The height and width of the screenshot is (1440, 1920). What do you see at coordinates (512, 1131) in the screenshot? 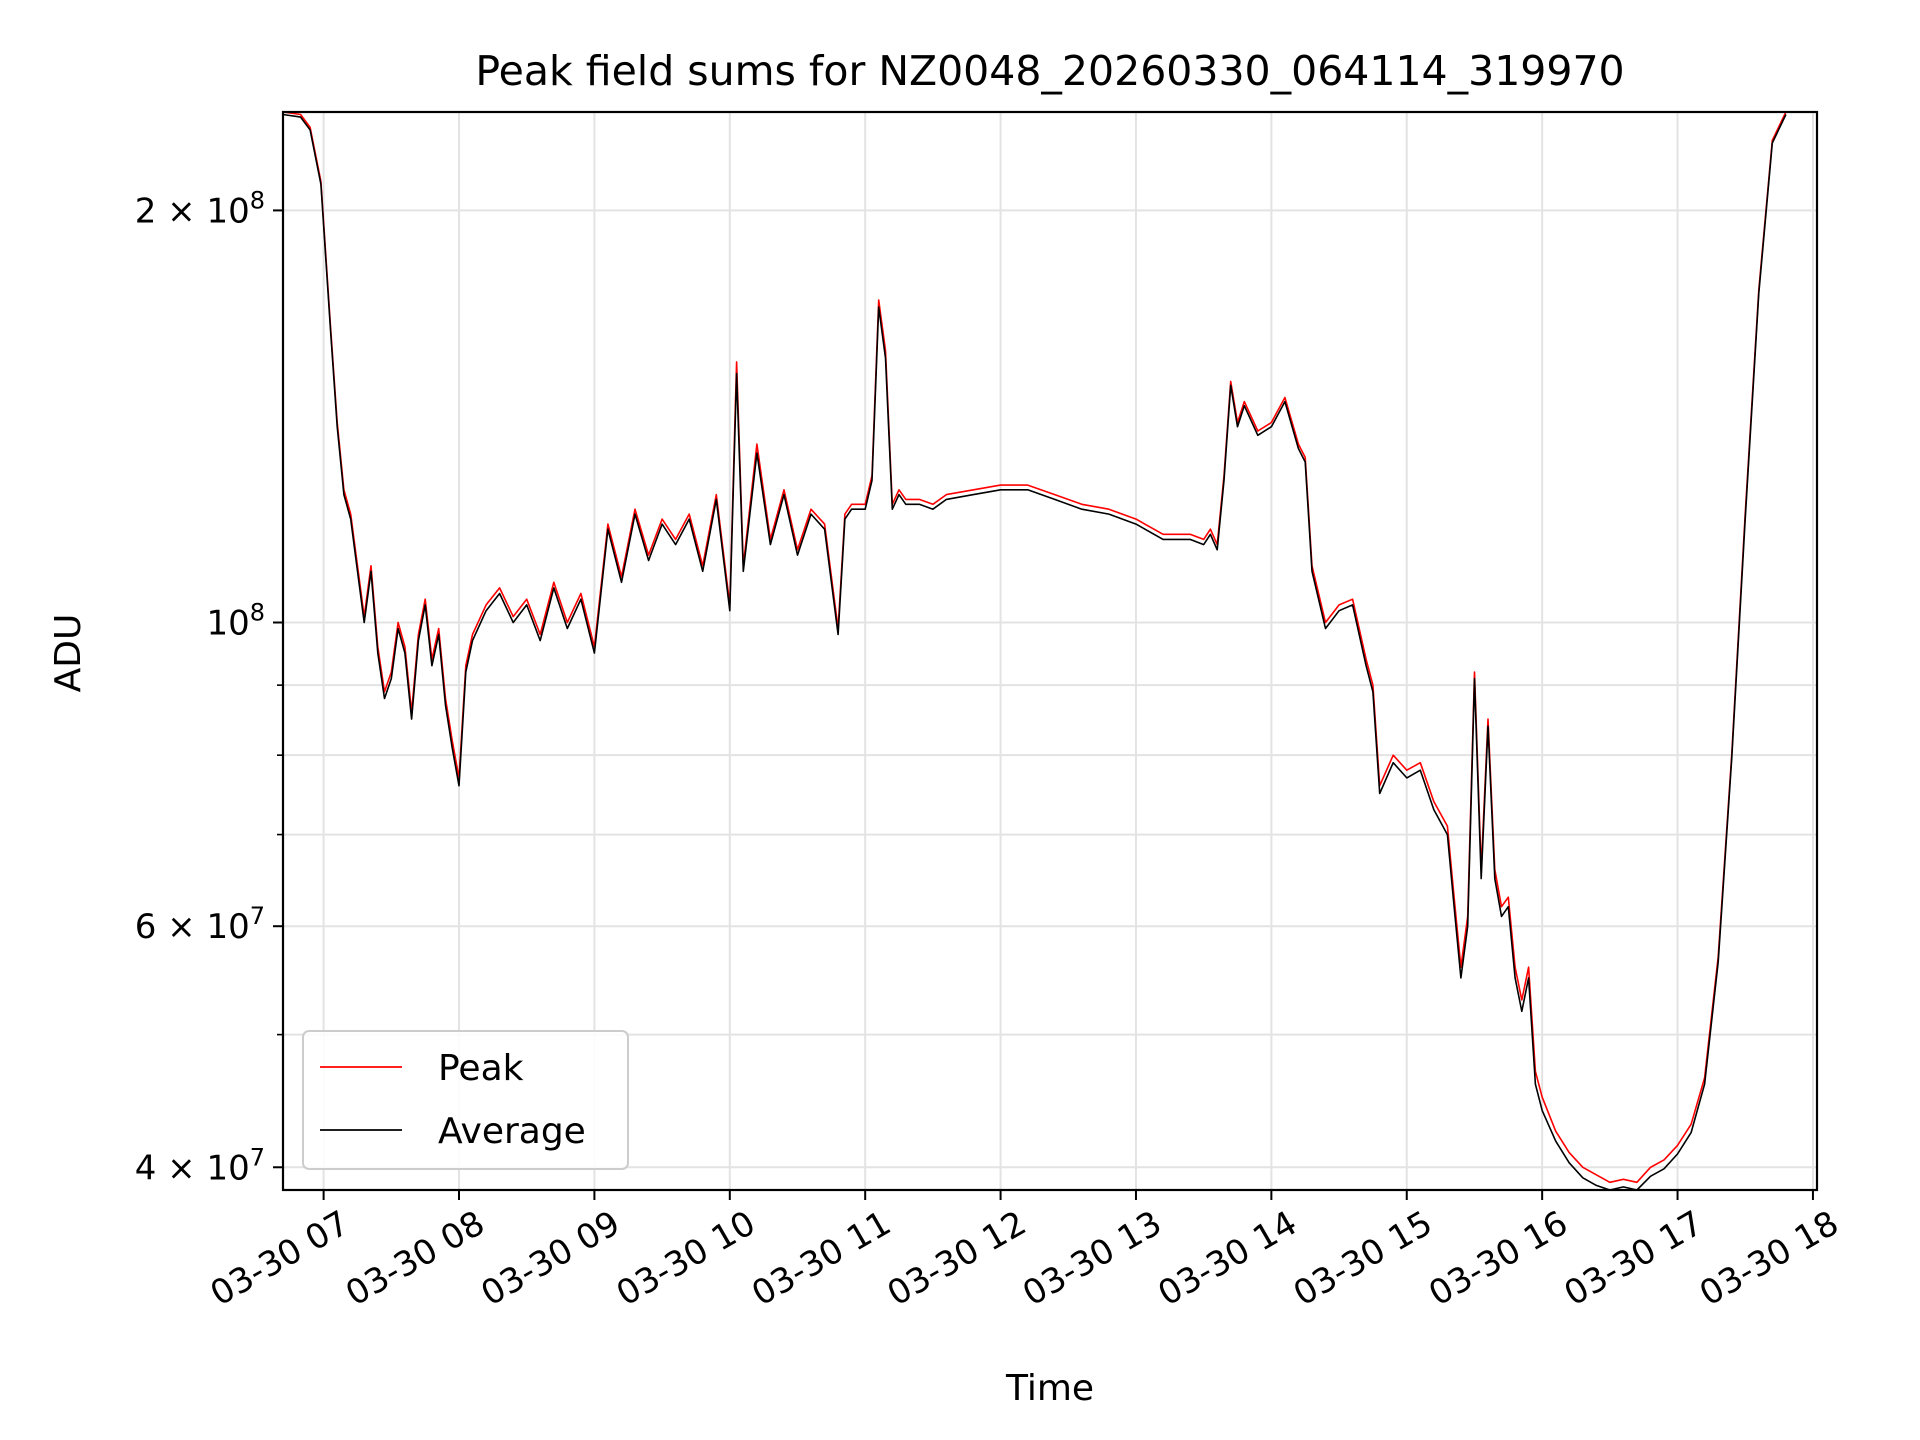
I see `legend-label-average: Average` at bounding box center [512, 1131].